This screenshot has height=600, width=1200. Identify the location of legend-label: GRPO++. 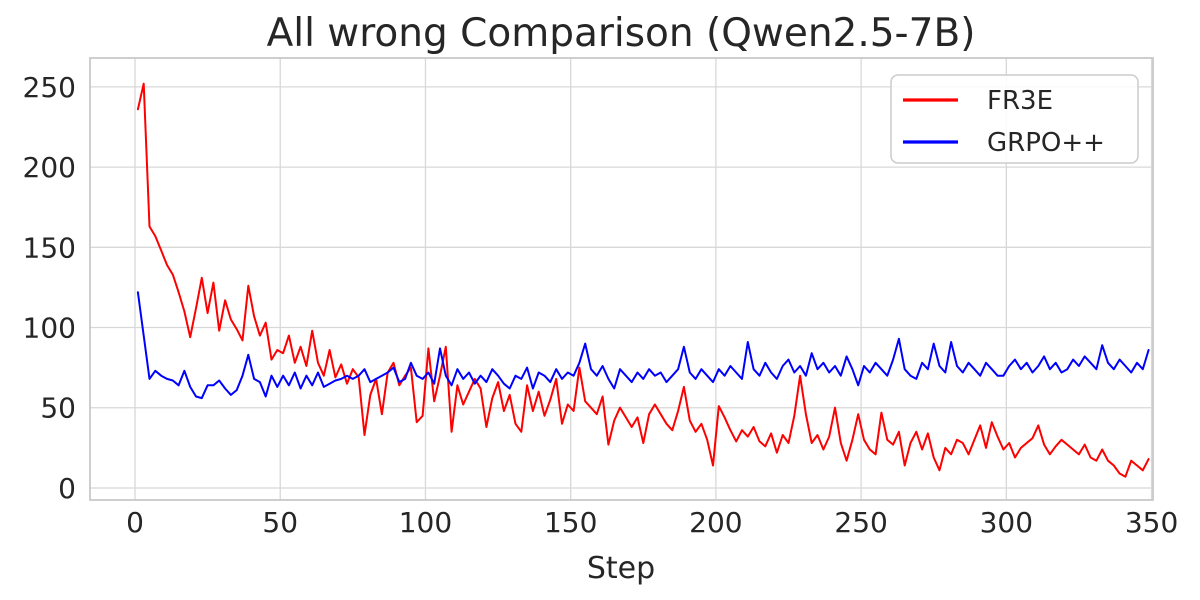
(1046, 143).